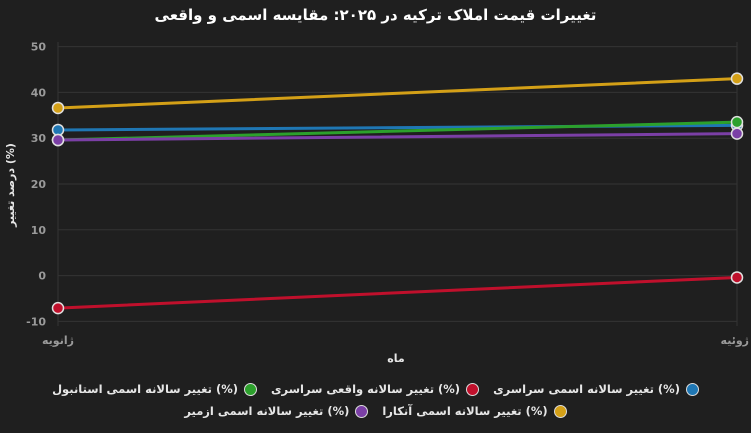 The height and width of the screenshot is (433, 751). Describe the element at coordinates (465, 411) in the screenshot. I see `legend-label: (%) تغییر سالانه اسمی آنکارا` at that location.